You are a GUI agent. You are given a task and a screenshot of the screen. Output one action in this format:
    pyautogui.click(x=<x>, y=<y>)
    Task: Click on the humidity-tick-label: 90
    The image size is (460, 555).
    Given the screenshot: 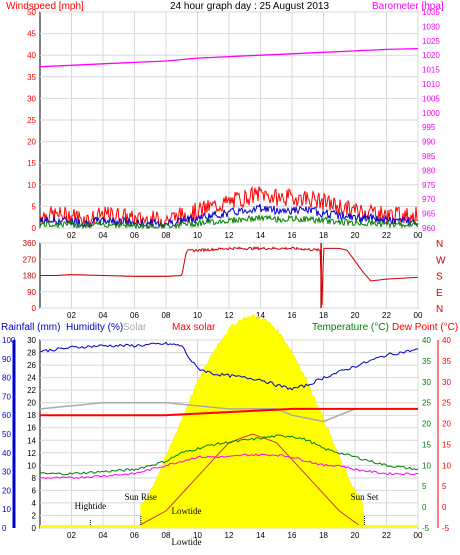 What is the action you would take?
    pyautogui.click(x=6, y=359)
    